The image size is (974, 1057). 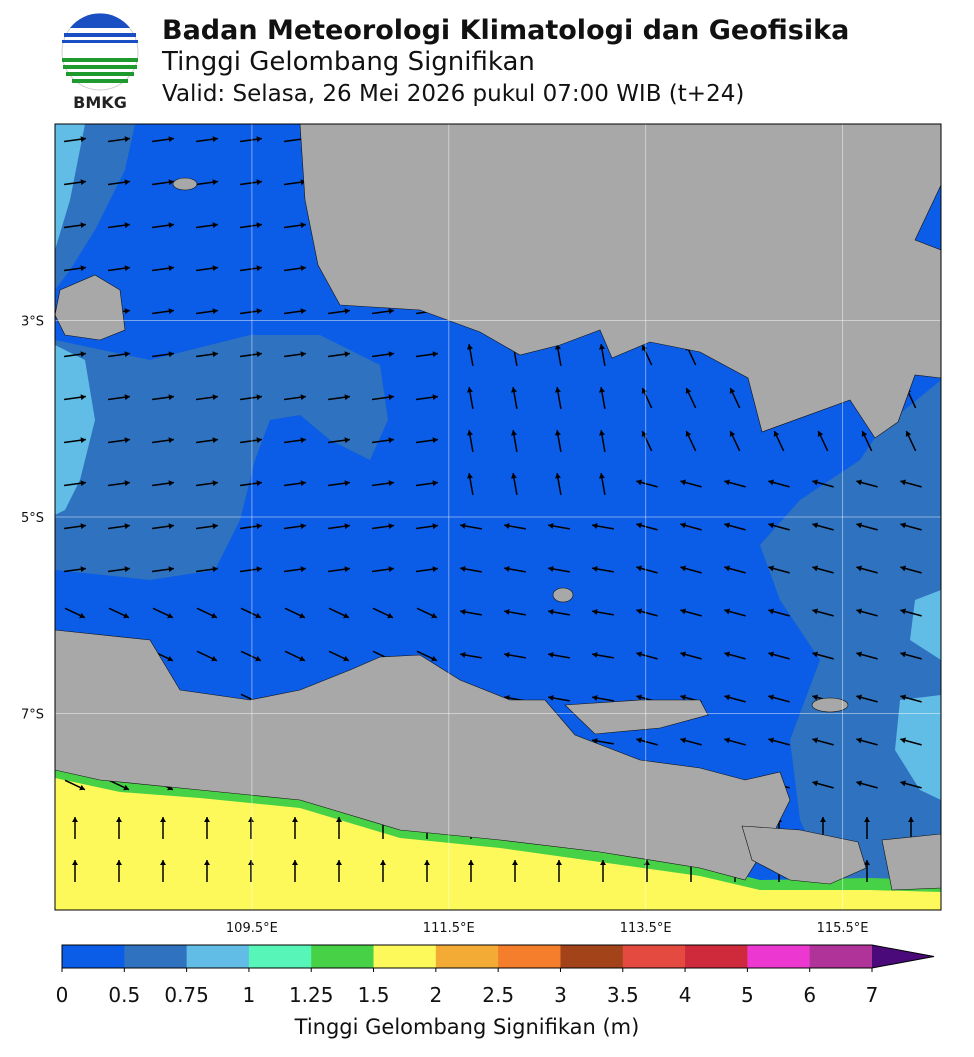 What do you see at coordinates (249, 995) in the screenshot?
I see `colorbar-tick-label: 1` at bounding box center [249, 995].